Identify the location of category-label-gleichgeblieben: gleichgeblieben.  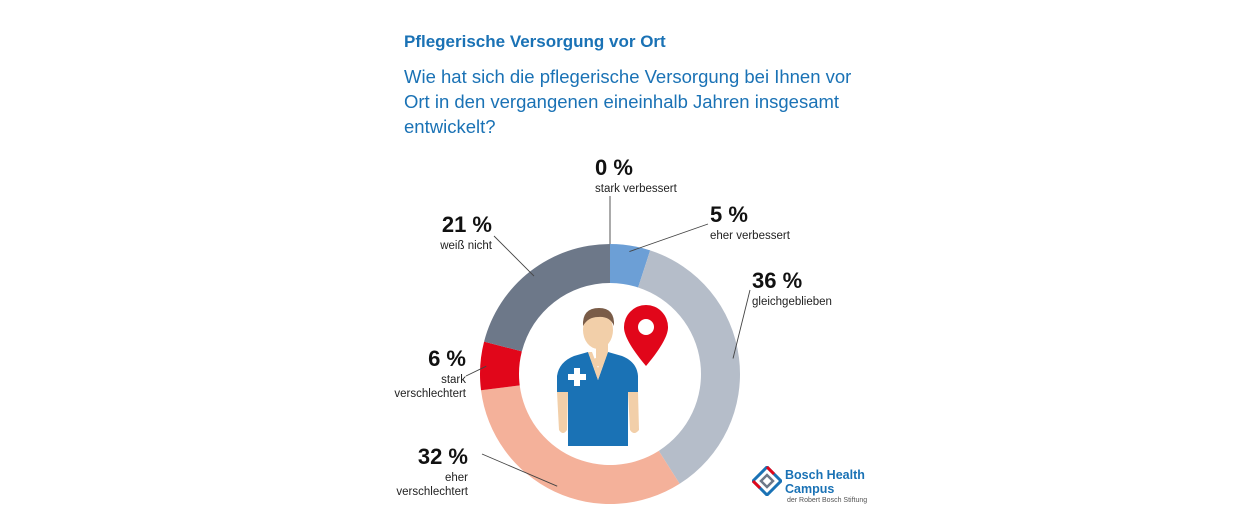
(792, 302).